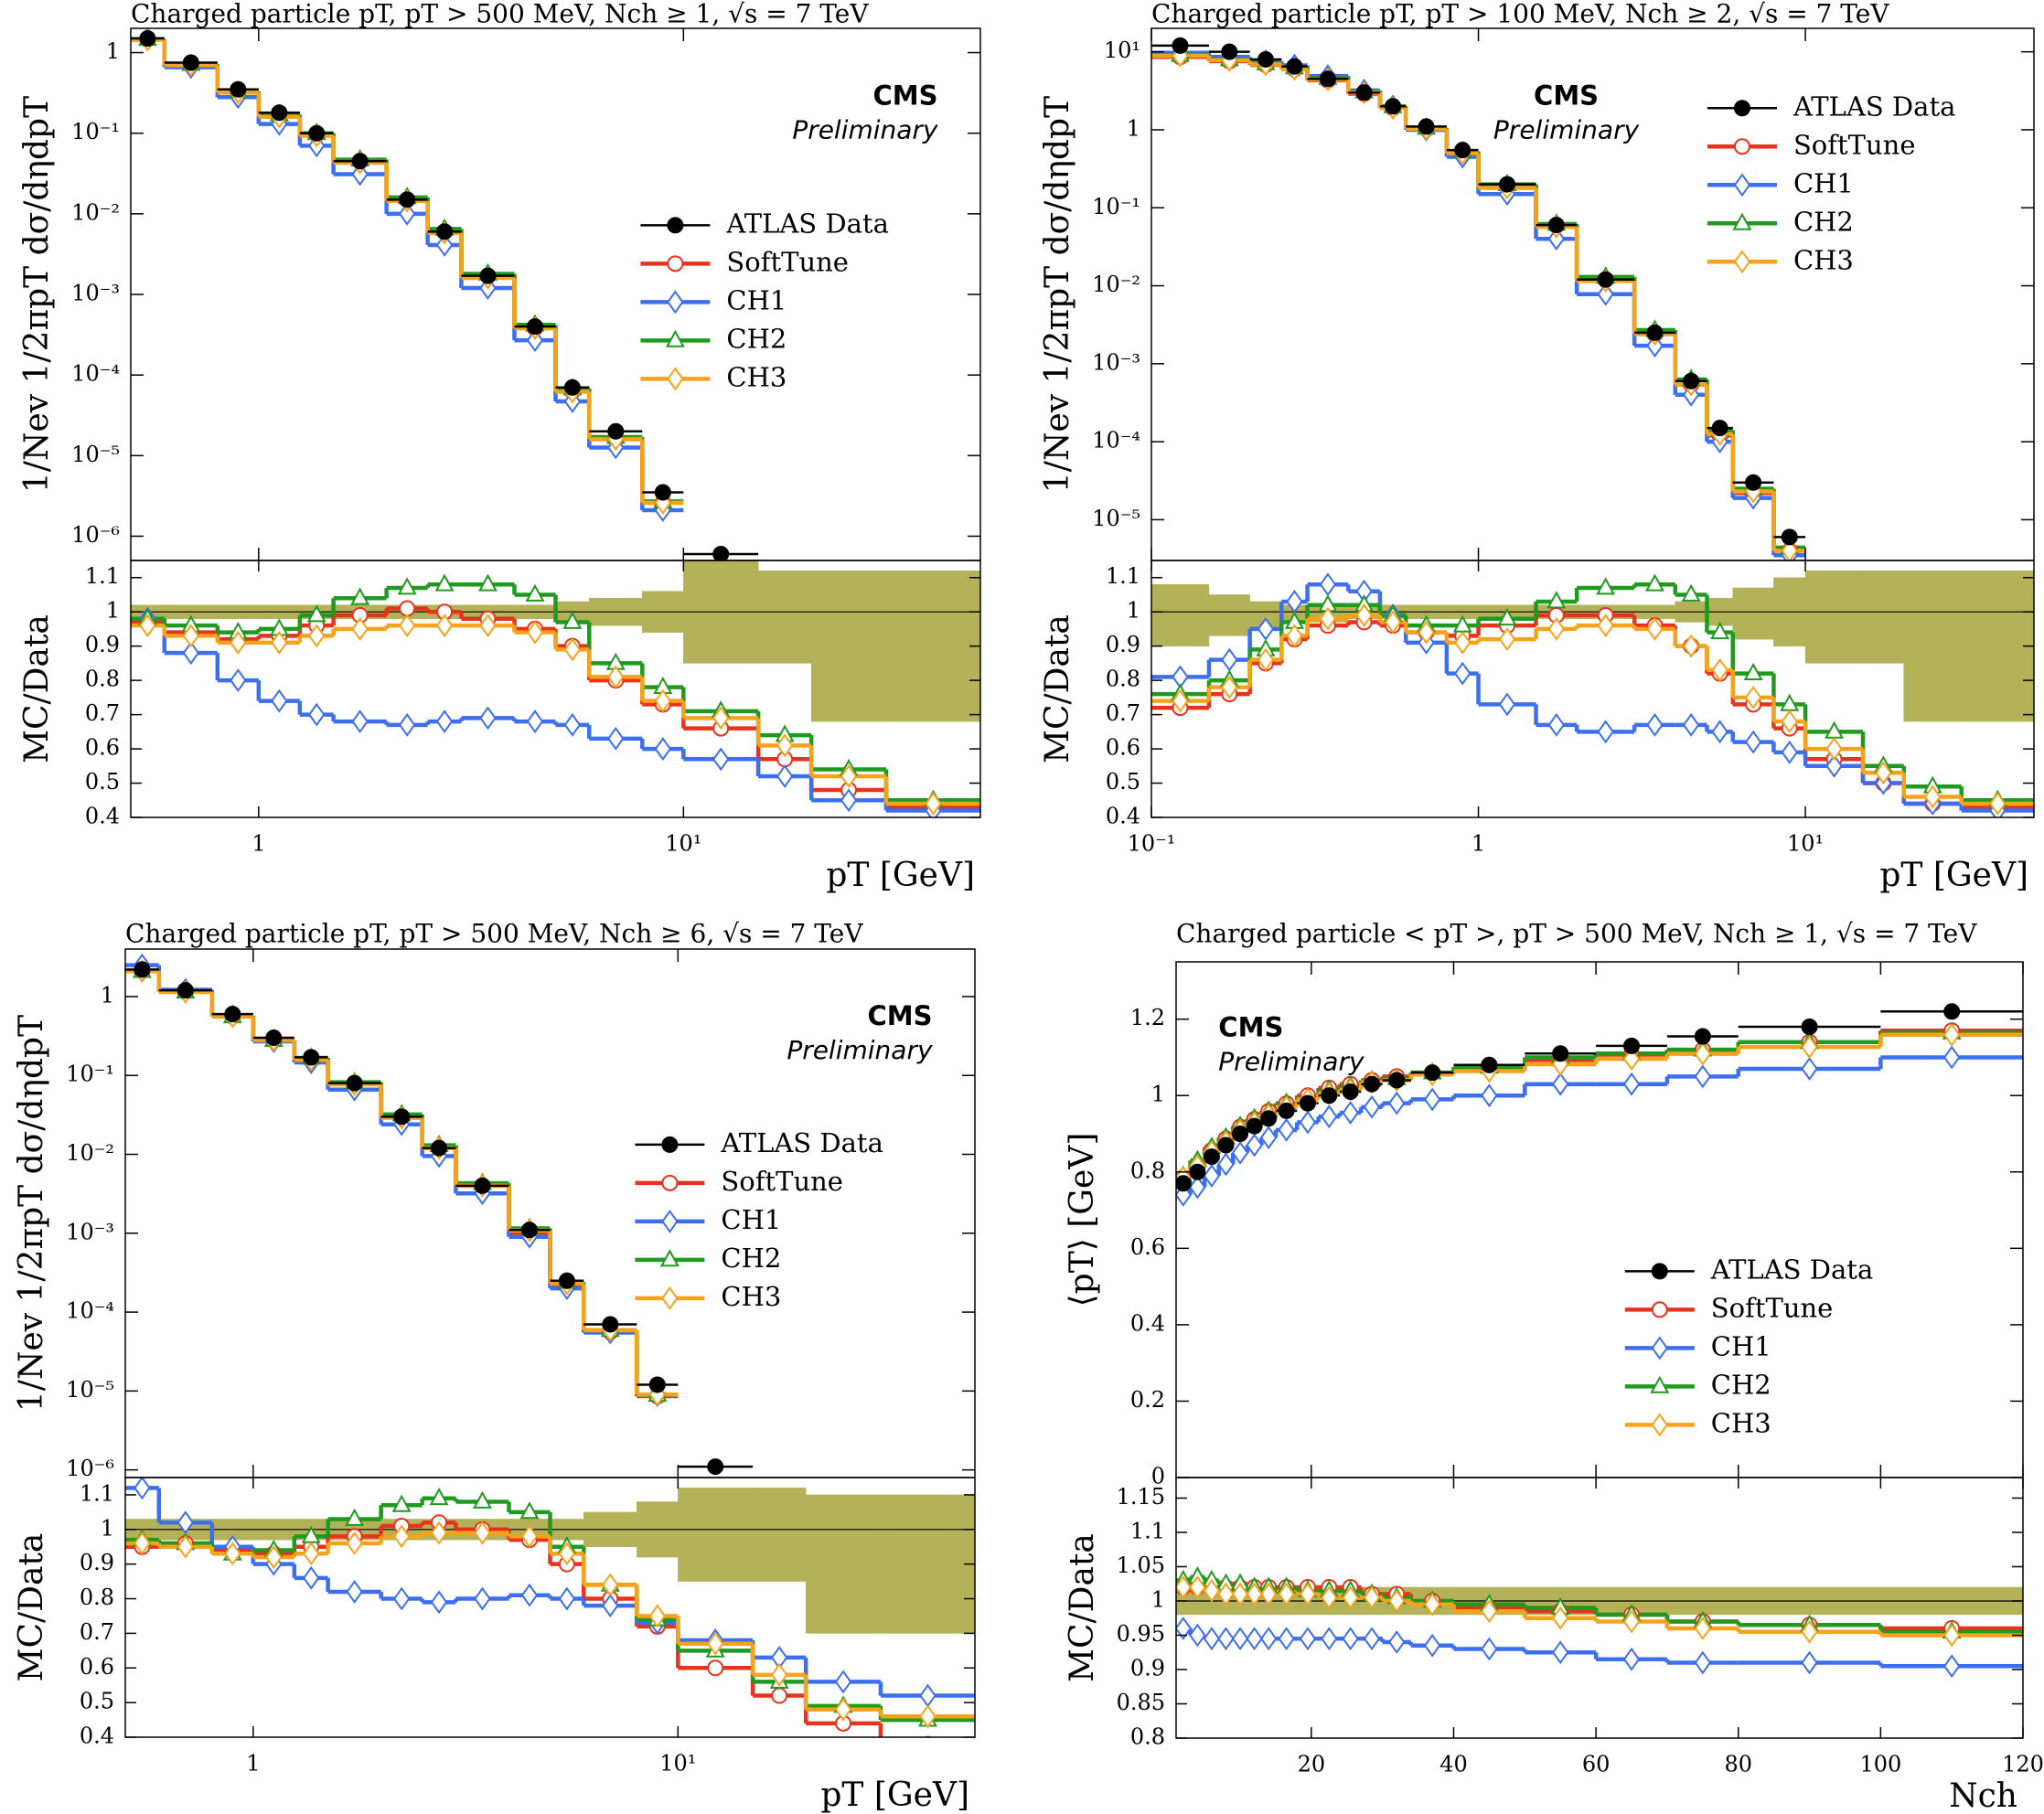 The width and height of the screenshot is (2044, 1814). I want to click on y-tick-label: 10¹, so click(1122, 50).